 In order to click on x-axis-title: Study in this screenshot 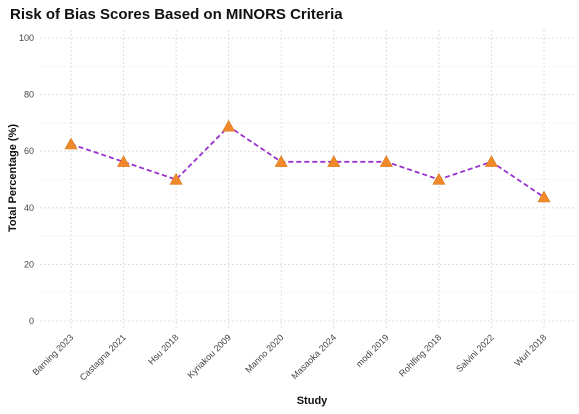, I will do `click(312, 401)`.